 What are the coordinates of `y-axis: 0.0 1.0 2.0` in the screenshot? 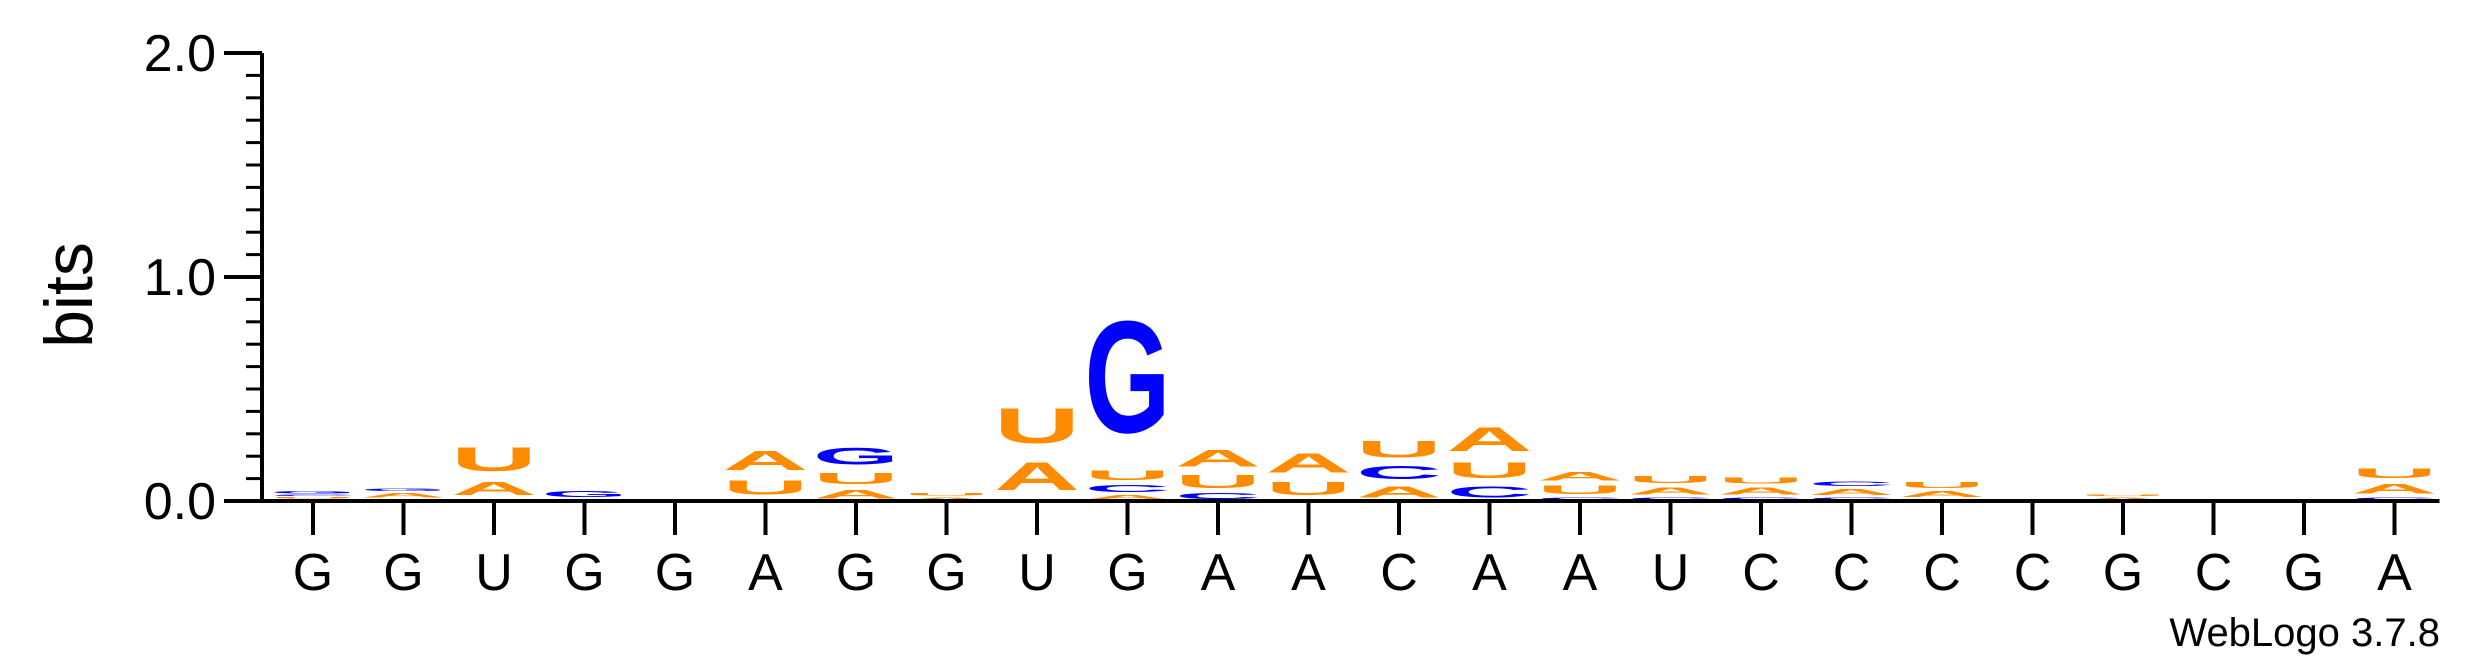 It's located at (204, 278).